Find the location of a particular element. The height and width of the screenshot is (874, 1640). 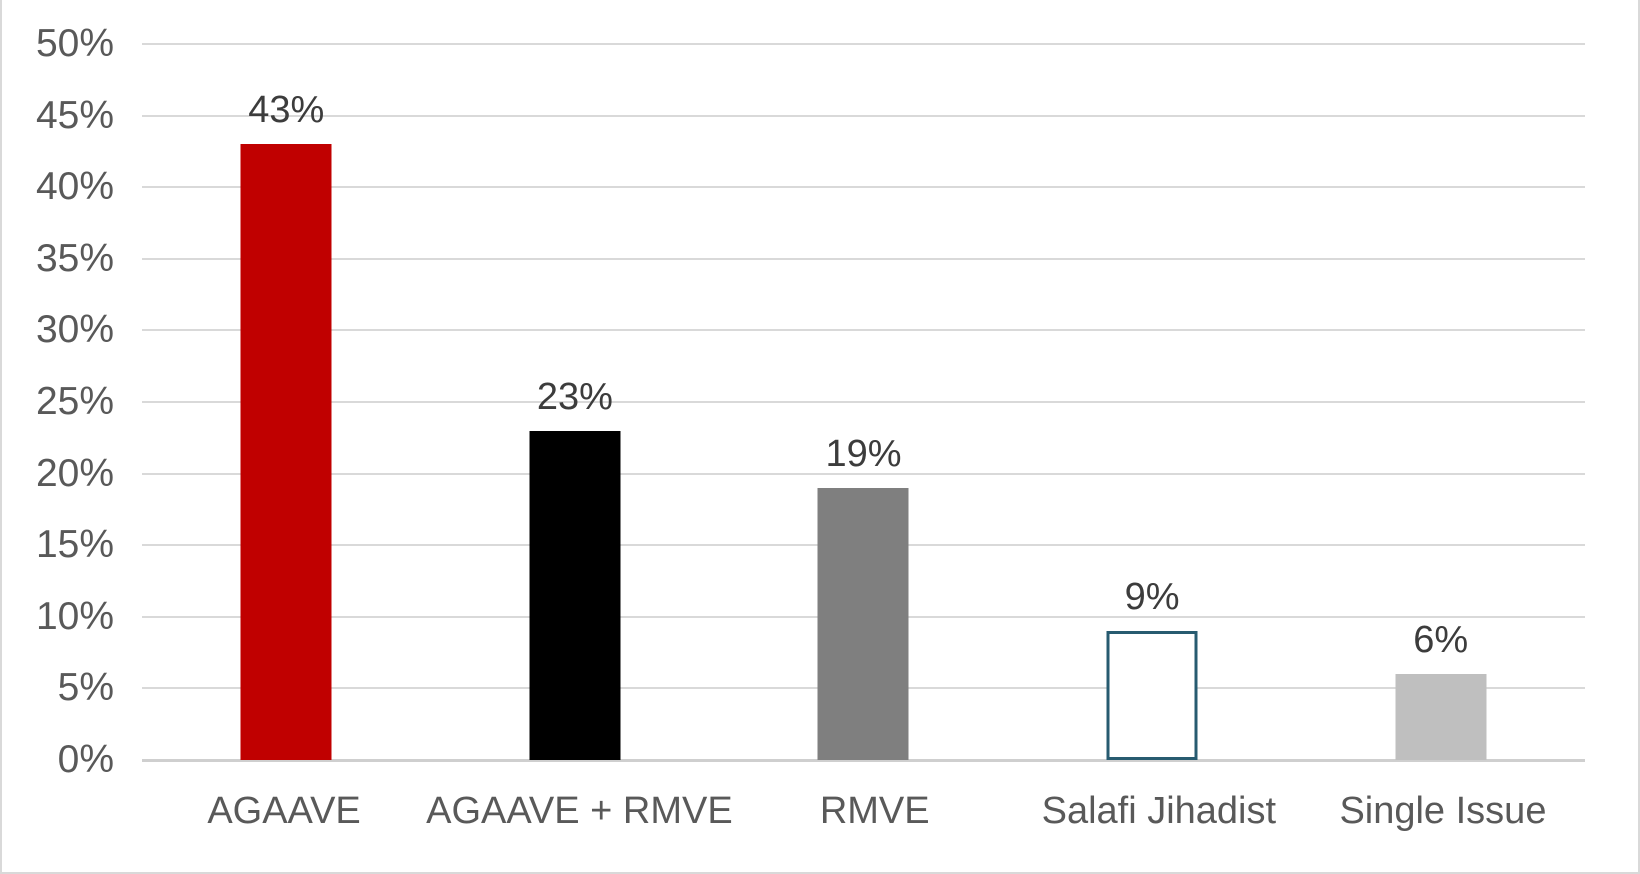

y-axis-tick-label: 20% is located at coordinates (74, 473).